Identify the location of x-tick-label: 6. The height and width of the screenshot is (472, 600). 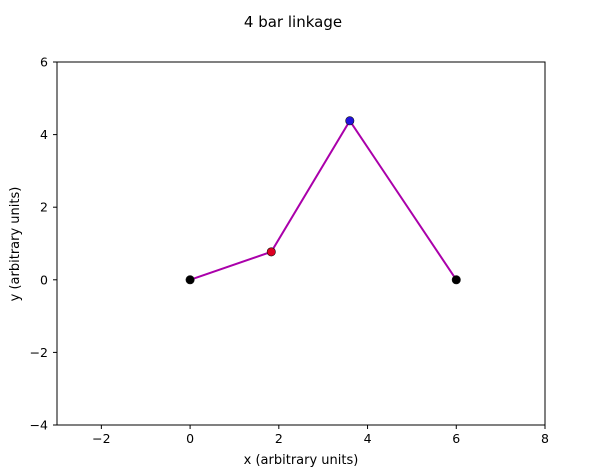
(456, 438).